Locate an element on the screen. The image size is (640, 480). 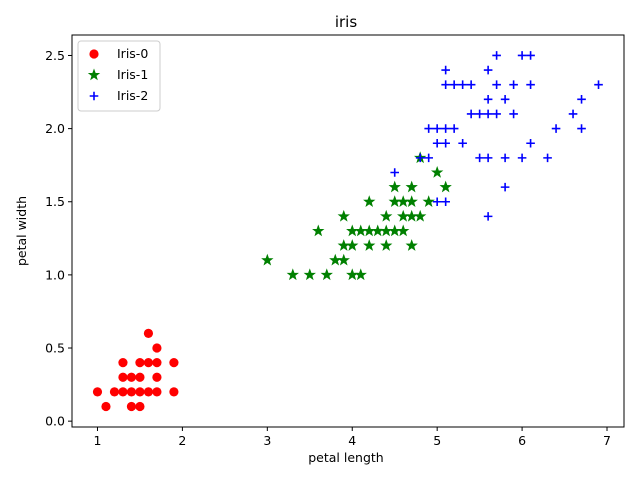
legend-markers is located at coordinates (94, 75).